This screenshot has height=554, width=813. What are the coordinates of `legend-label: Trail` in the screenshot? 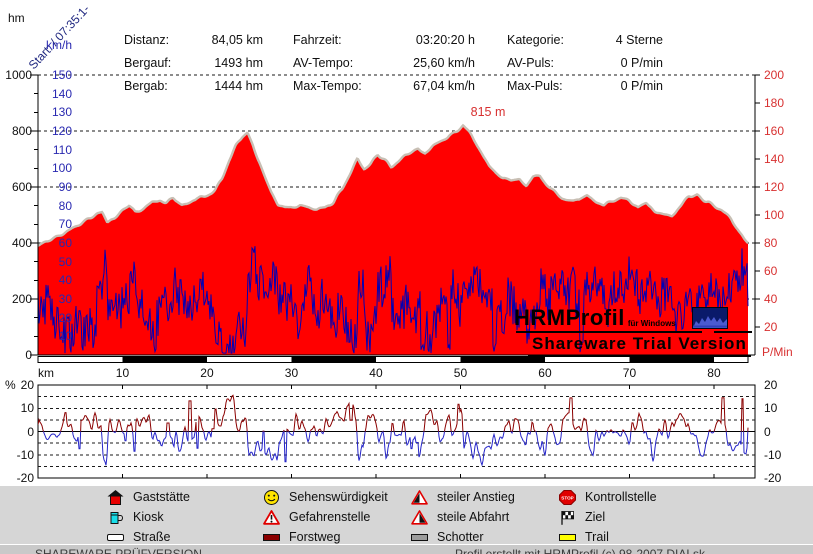 It's located at (597, 536).